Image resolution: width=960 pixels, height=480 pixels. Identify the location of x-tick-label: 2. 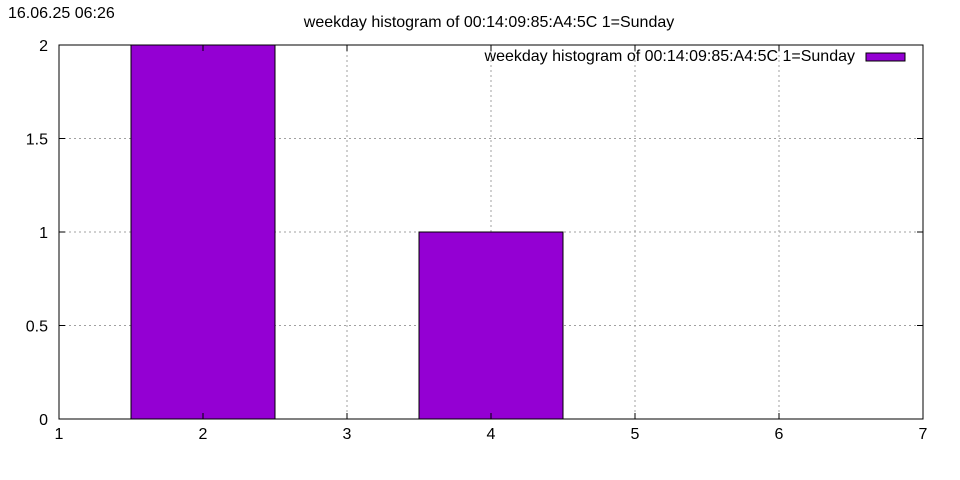
(203, 434).